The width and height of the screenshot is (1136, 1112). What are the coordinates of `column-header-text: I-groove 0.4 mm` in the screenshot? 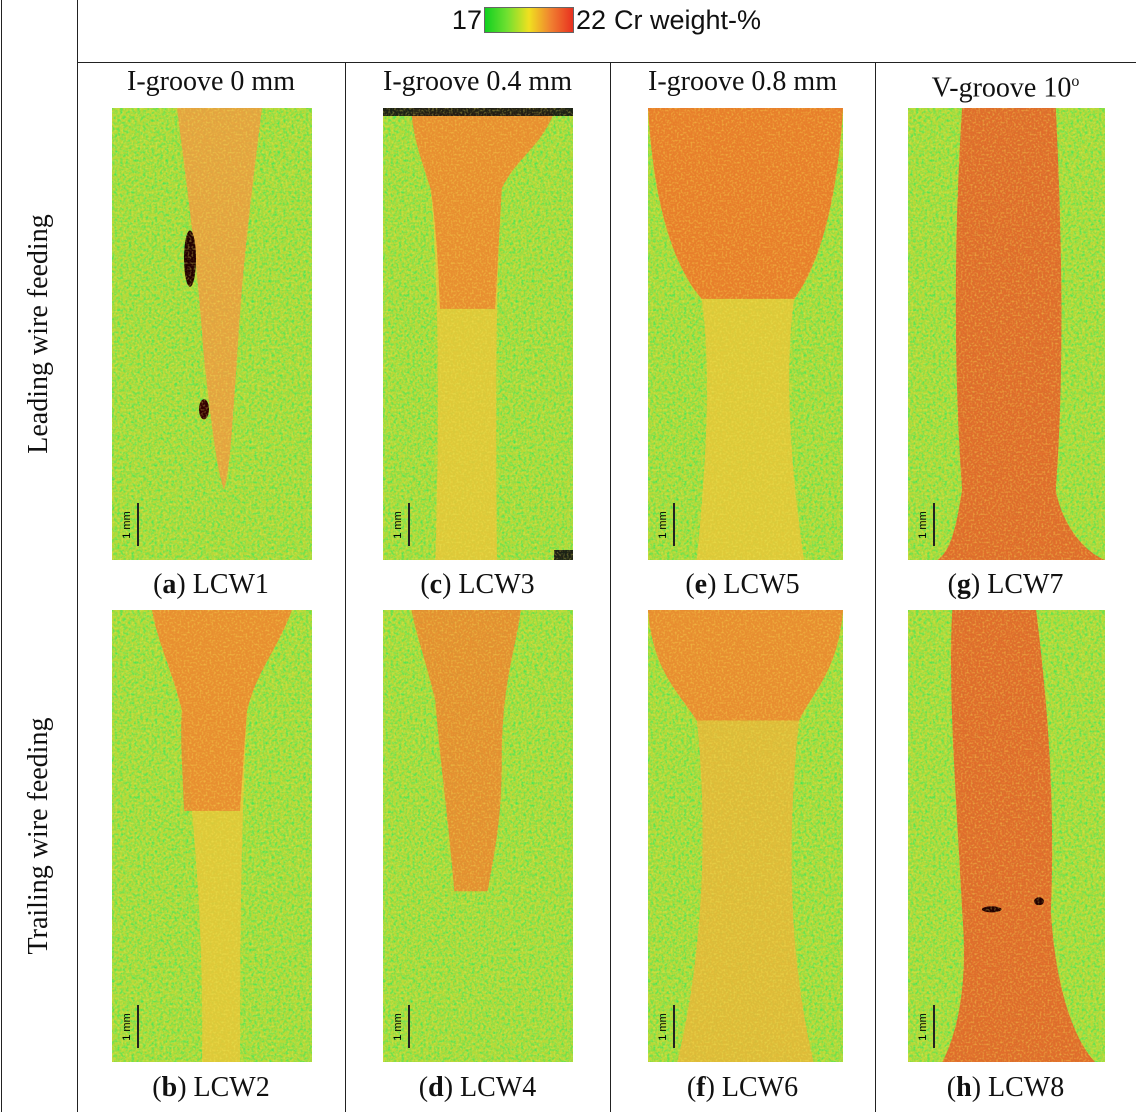 It's located at (477, 81).